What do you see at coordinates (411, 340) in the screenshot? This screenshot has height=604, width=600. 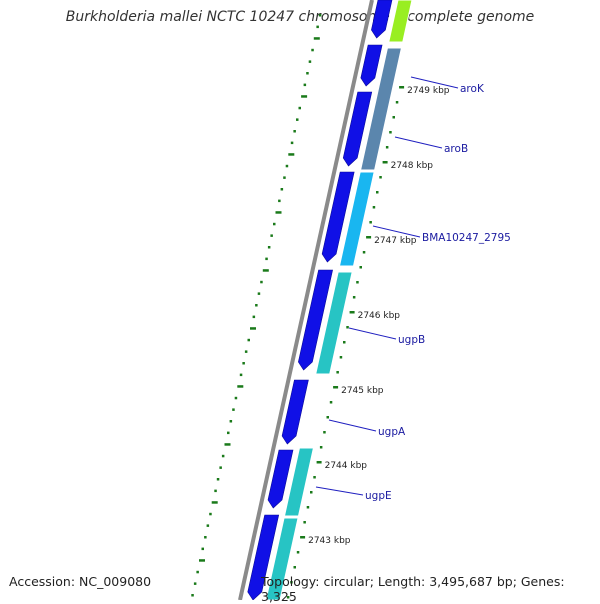 I see `gene-label: ugpB` at bounding box center [411, 340].